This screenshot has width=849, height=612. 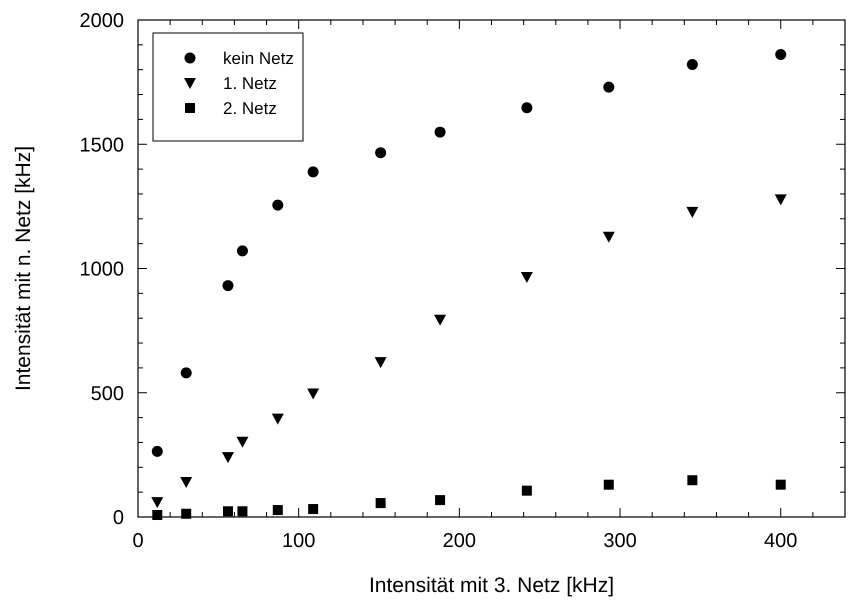 What do you see at coordinates (102, 21) in the screenshot?
I see `y-tick-label: 2000` at bounding box center [102, 21].